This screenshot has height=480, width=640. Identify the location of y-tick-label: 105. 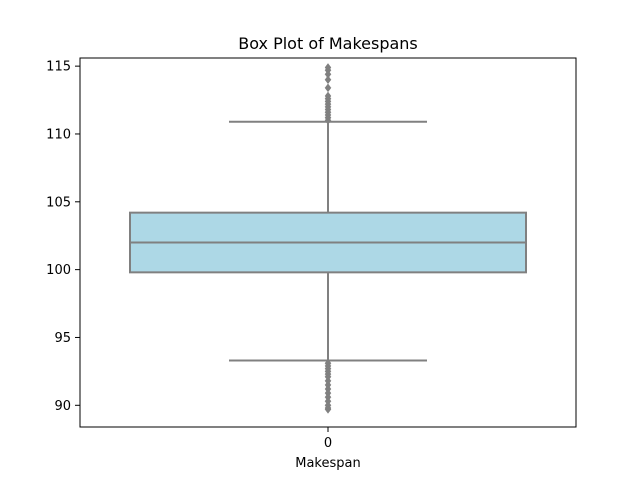
(58, 202).